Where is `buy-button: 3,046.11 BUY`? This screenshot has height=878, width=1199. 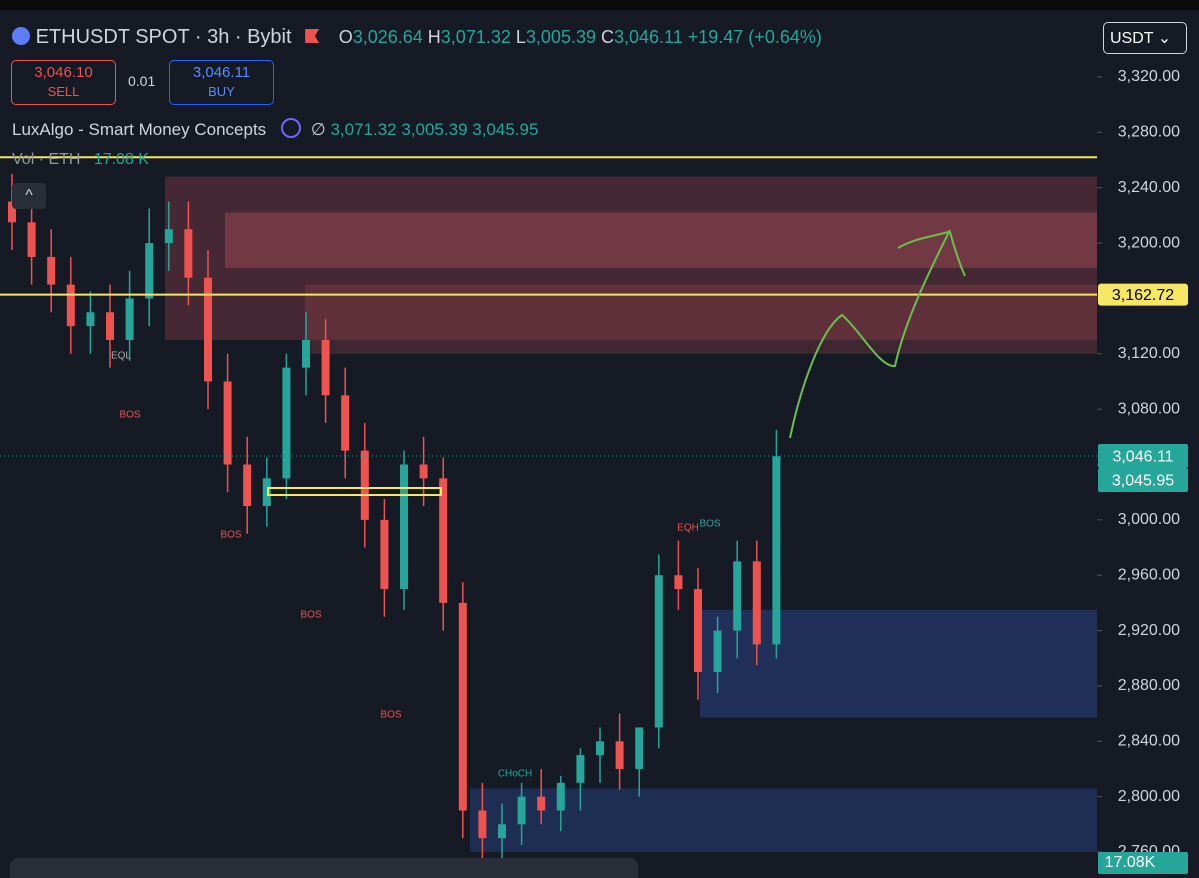 buy-button: 3,046.11 BUY is located at coordinates (221, 82).